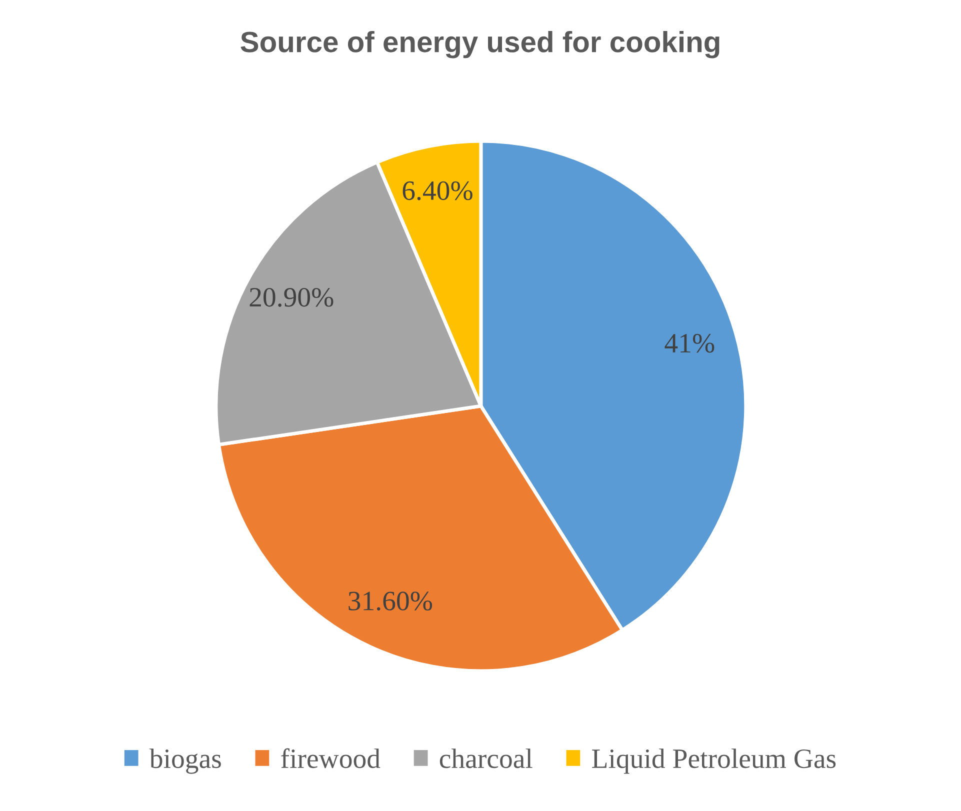  What do you see at coordinates (714, 761) in the screenshot?
I see `legend-label: Liquid Petroleum Gas` at bounding box center [714, 761].